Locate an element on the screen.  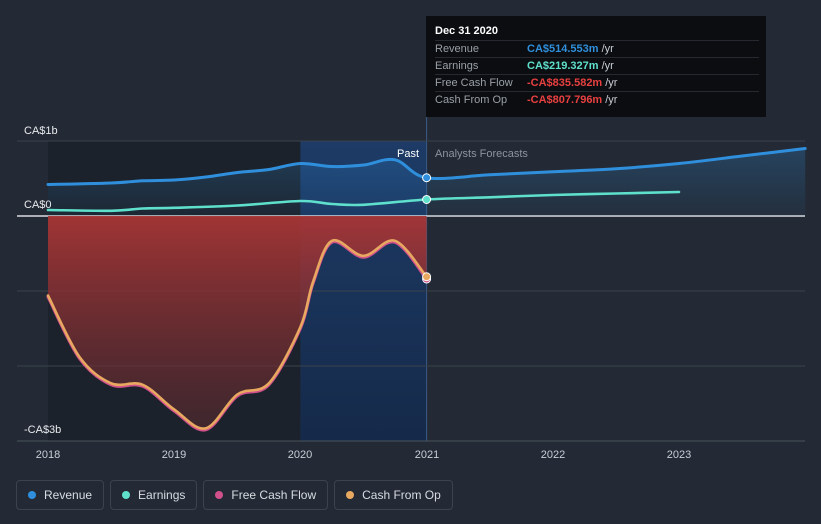
tooltip-row-earnings: Earnings CA$219.327m/yr is located at coordinates (597, 66).